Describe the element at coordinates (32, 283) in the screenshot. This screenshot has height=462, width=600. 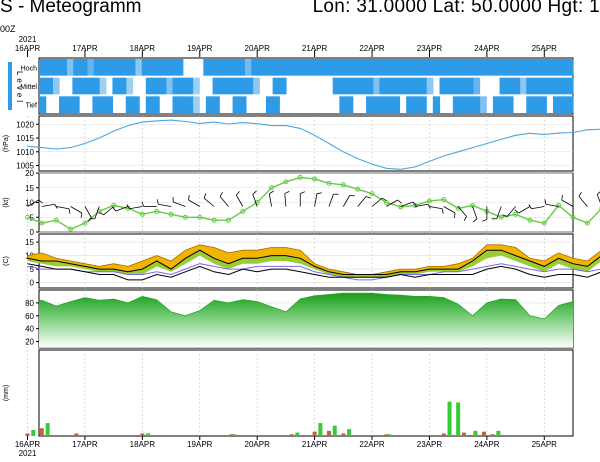
I see `ytick-label: 0` at that location.